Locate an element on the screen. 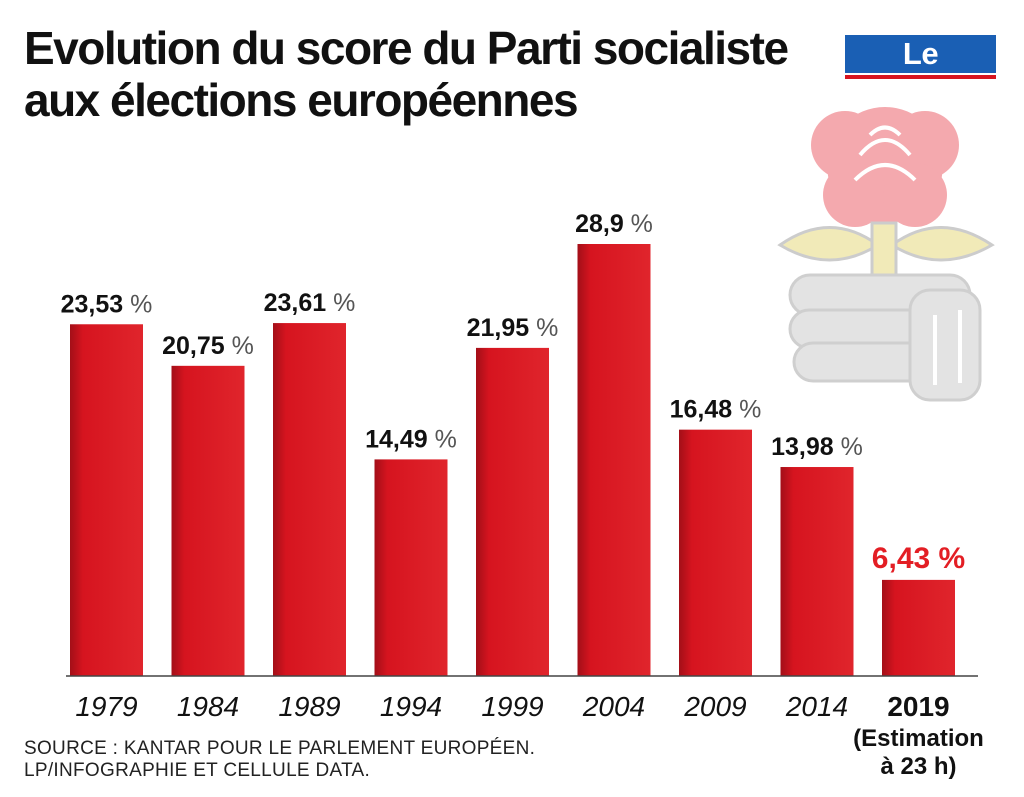 This screenshot has height=797, width=1024. value-label-1999: 21,95 % is located at coordinates (513, 328).